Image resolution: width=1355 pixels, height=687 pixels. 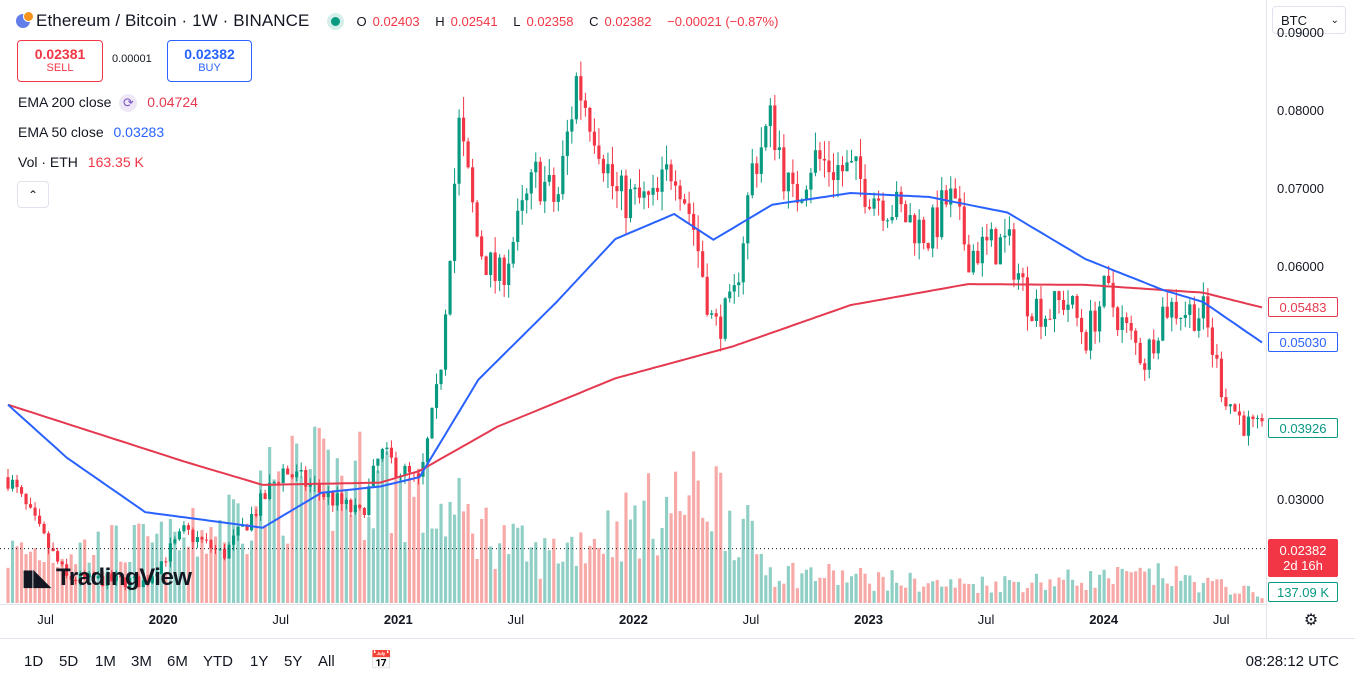 I want to click on refresh-icon: ⟳, so click(x=128, y=103).